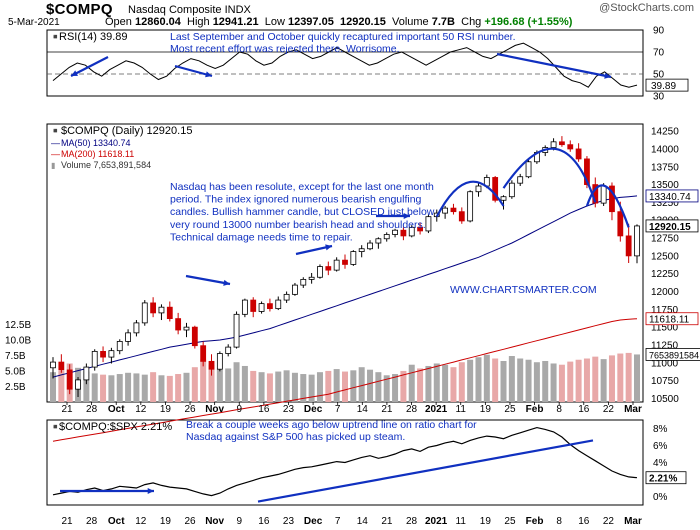  I want to click on ratio-tick-label: 4%, so click(660, 463).